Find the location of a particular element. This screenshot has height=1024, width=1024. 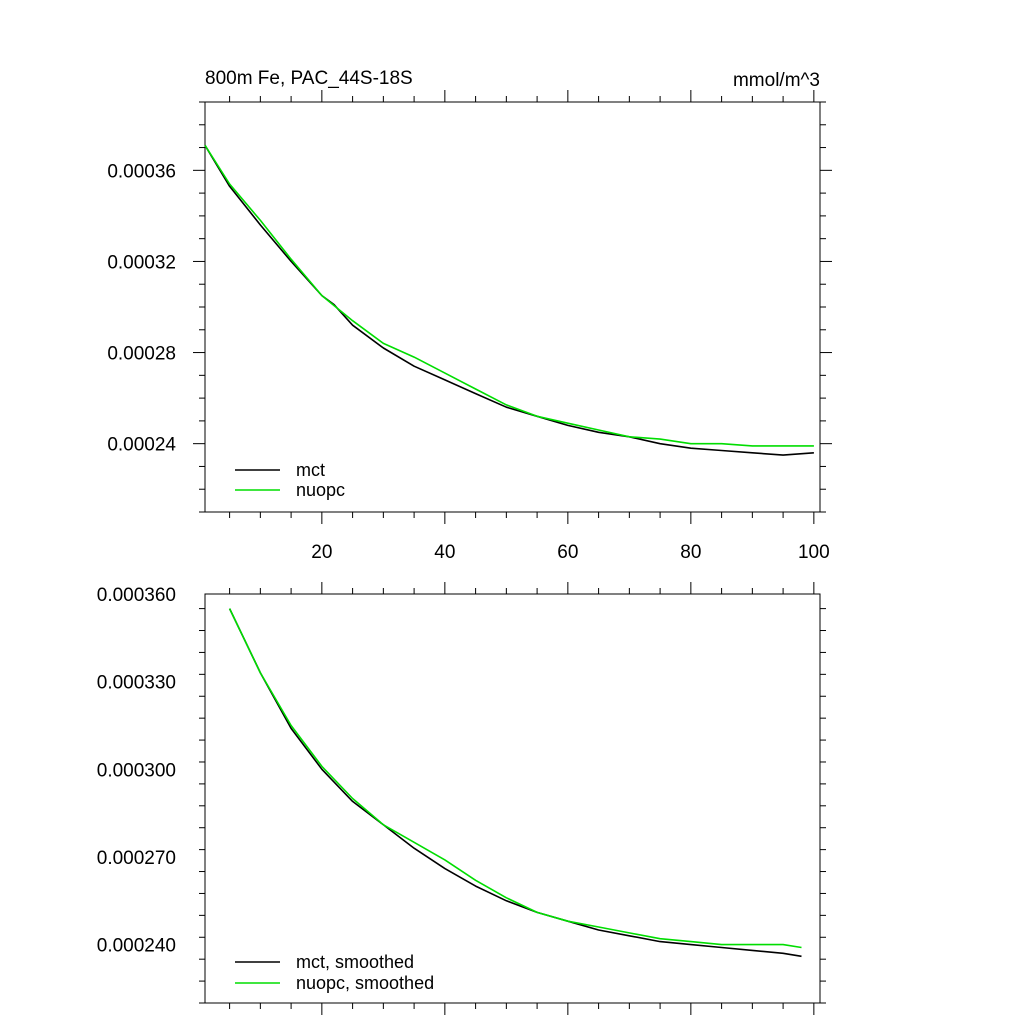

y-tick-label: 0.000270 is located at coordinates (136, 858).